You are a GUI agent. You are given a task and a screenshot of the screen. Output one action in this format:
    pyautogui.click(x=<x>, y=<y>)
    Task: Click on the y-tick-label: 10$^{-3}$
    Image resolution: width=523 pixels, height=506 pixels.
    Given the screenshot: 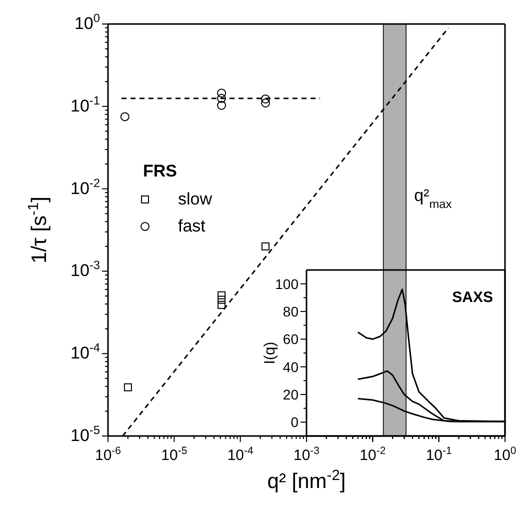 What is the action you would take?
    pyautogui.click(x=85, y=269)
    